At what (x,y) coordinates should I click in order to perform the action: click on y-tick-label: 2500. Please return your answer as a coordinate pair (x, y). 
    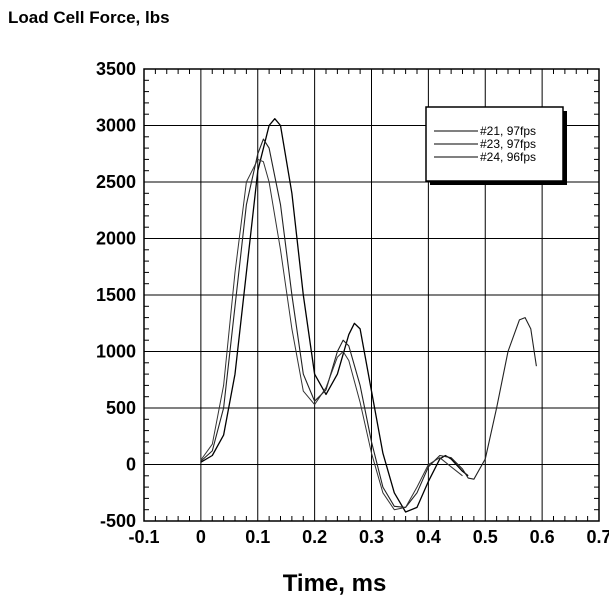
    Looking at the image, I should click on (116, 182).